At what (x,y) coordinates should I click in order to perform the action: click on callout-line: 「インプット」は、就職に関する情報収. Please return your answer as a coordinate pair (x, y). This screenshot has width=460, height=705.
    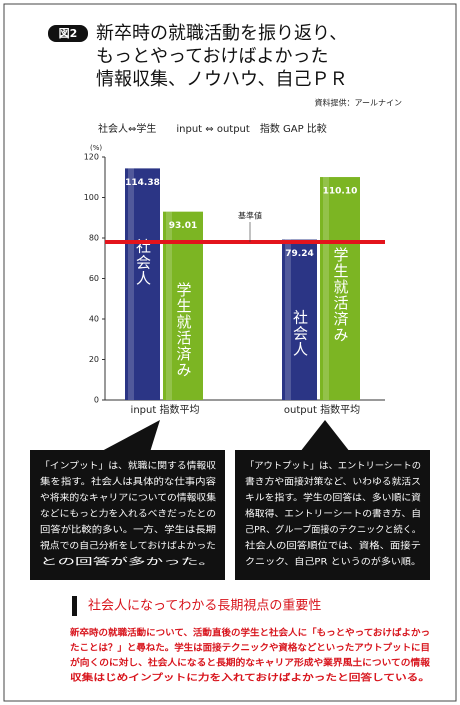
    Looking at the image, I should click on (128, 466).